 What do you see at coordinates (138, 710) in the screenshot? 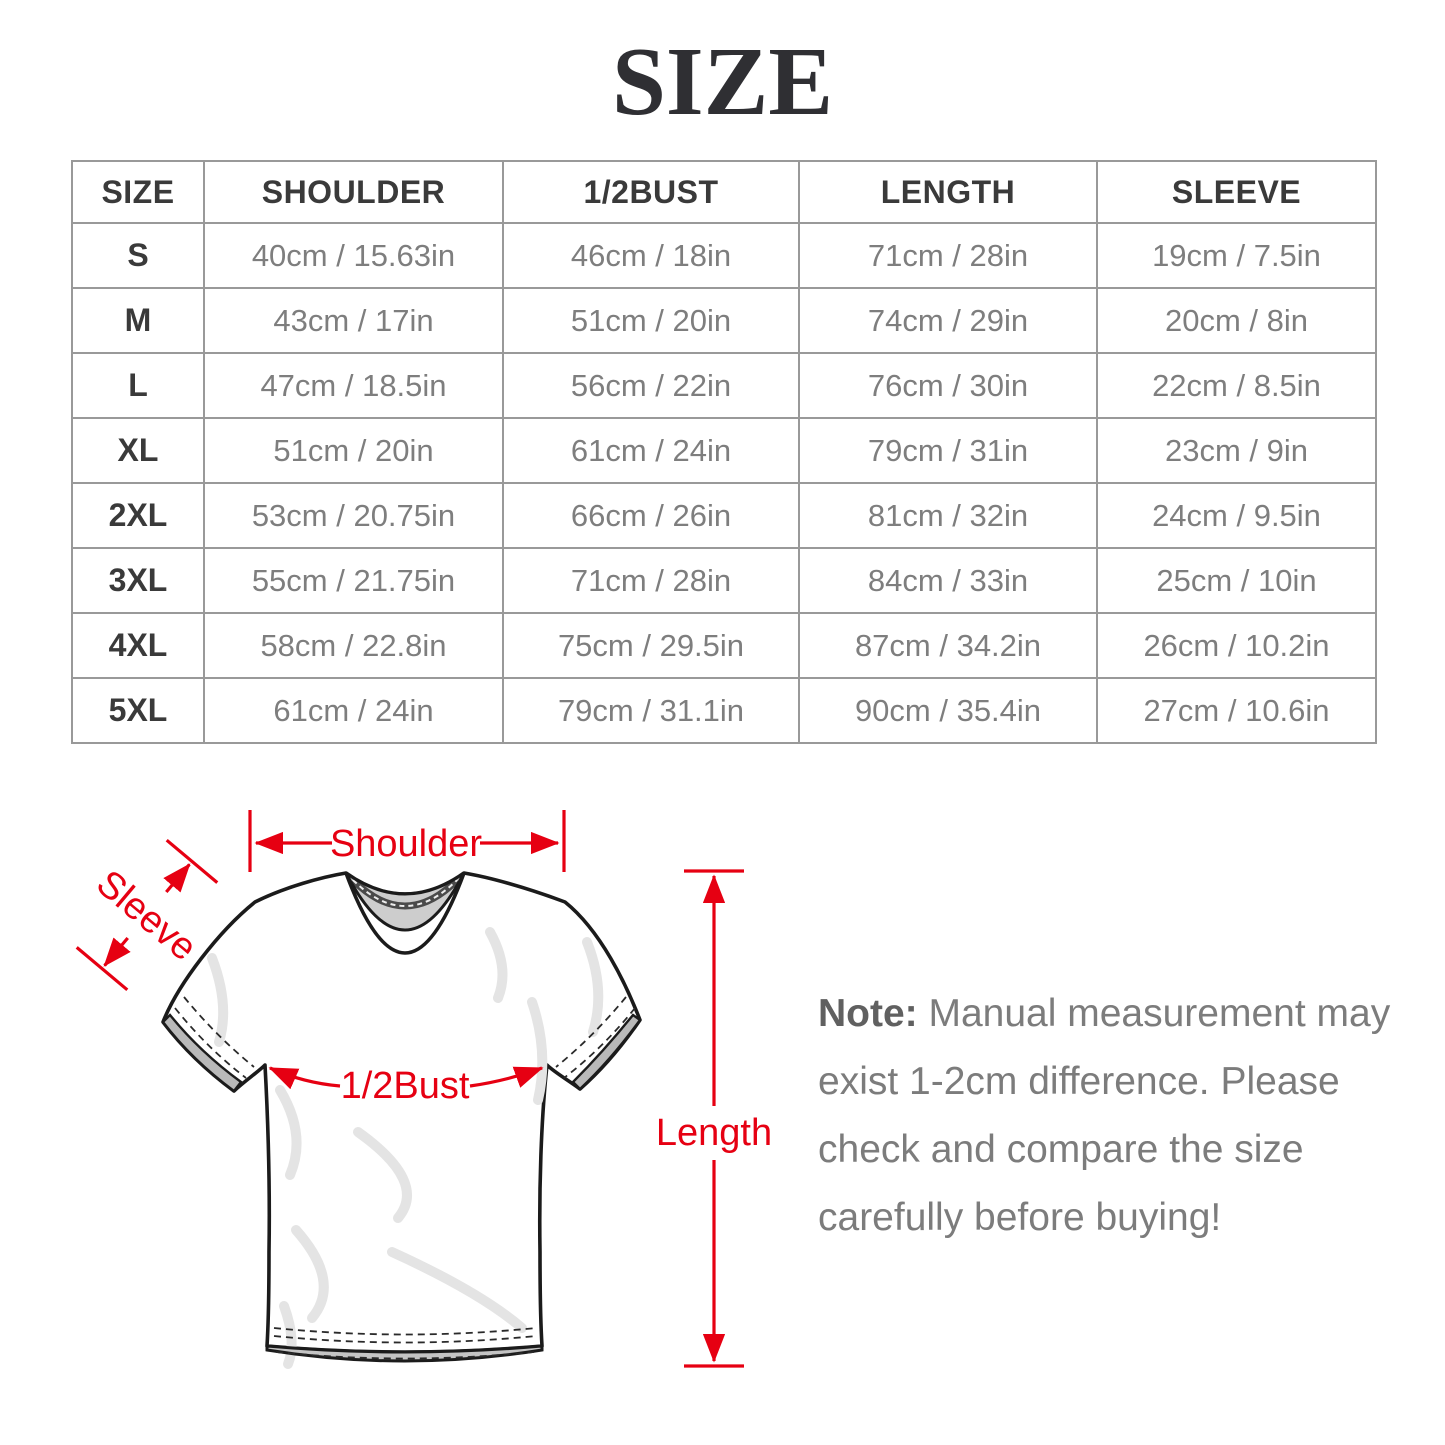
I see `size-cell: 5XL` at bounding box center [138, 710].